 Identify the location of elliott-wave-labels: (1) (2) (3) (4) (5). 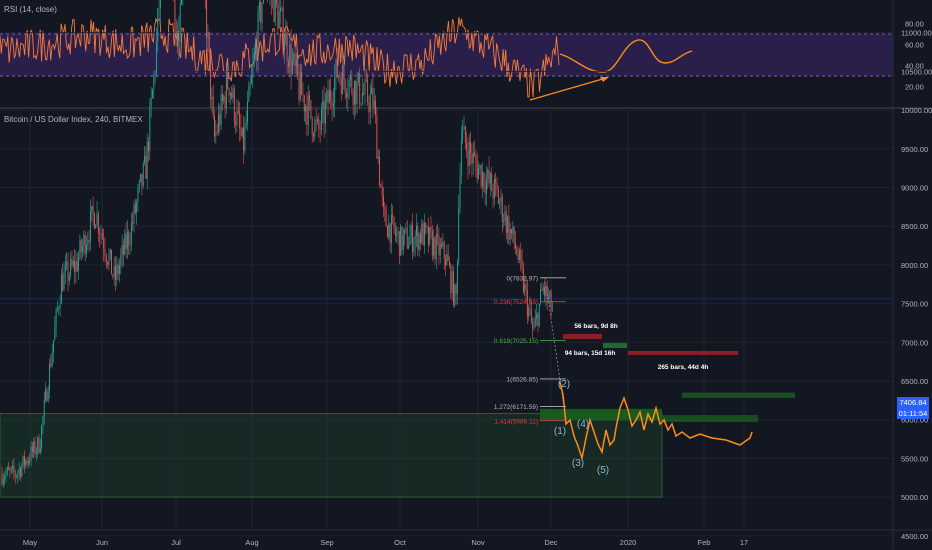
(581, 427).